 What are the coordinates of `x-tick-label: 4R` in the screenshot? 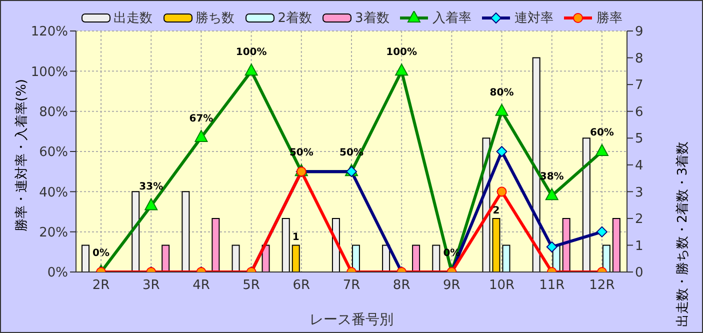 It's located at (201, 286).